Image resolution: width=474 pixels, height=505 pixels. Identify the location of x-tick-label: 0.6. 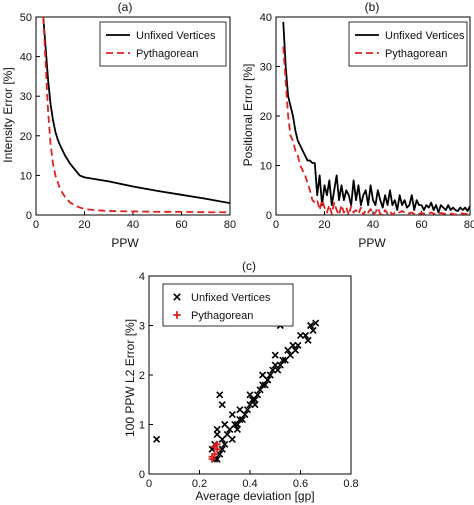
(300, 484).